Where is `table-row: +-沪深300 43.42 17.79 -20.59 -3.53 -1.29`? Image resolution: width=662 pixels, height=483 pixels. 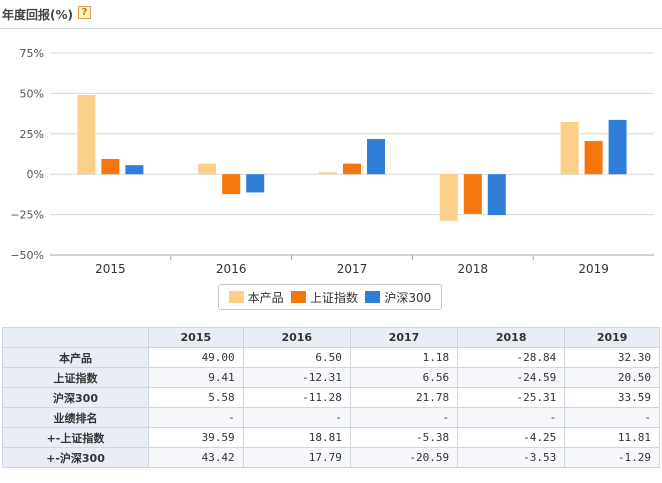
table-row: +-沪深300 43.42 17.79 -20.59 -3.53 -1.29 is located at coordinates (331, 457).